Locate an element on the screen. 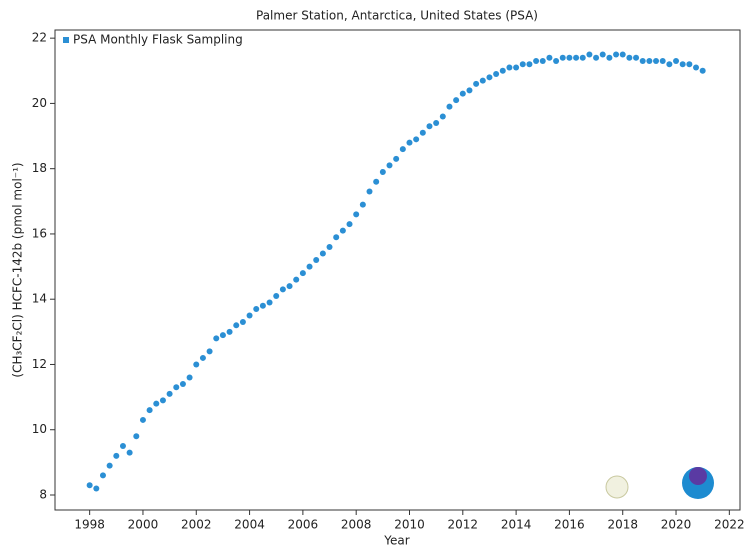 This screenshot has width=746, height=548. x-tick-label: 2006 is located at coordinates (303, 525).